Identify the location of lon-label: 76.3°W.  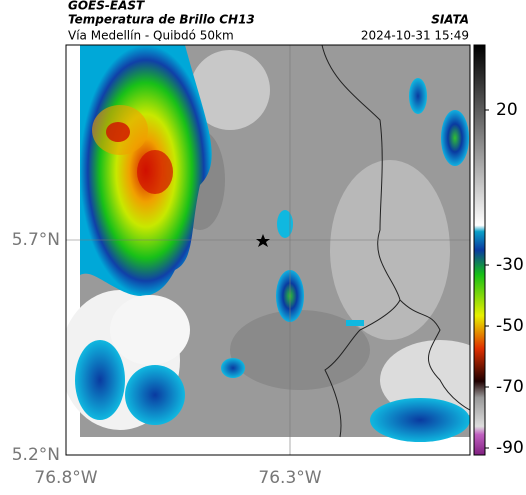
(289, 478).